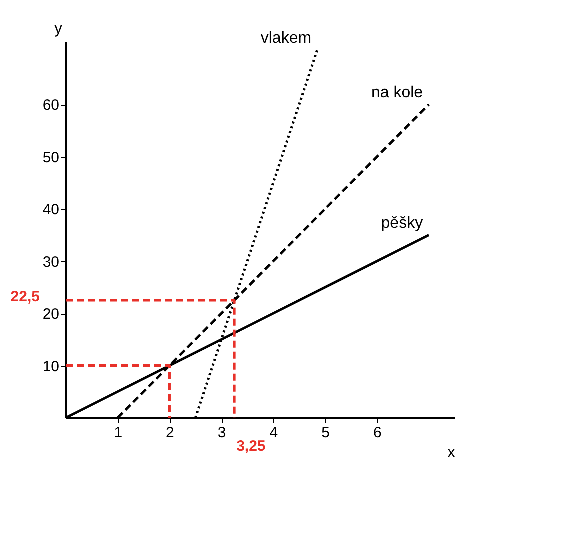 The width and height of the screenshot is (569, 555). I want to click on x-tick-label: 2, so click(170, 433).